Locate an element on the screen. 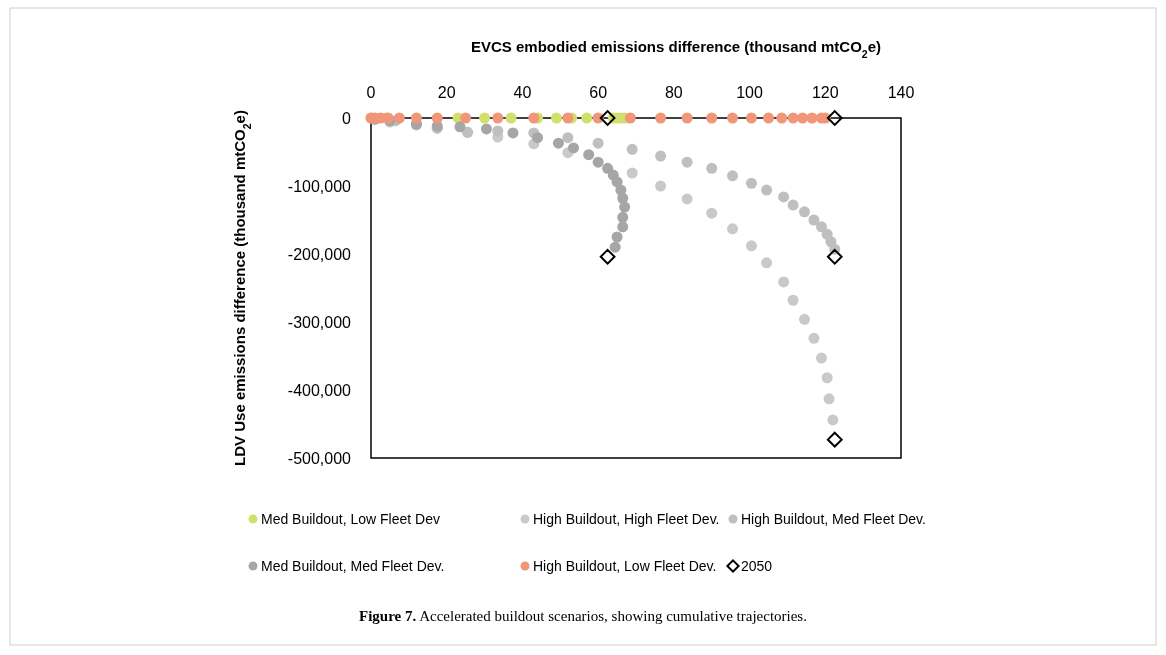 This screenshot has width=1166, height=655. y-tick-label: -100,000 is located at coordinates (319, 186).